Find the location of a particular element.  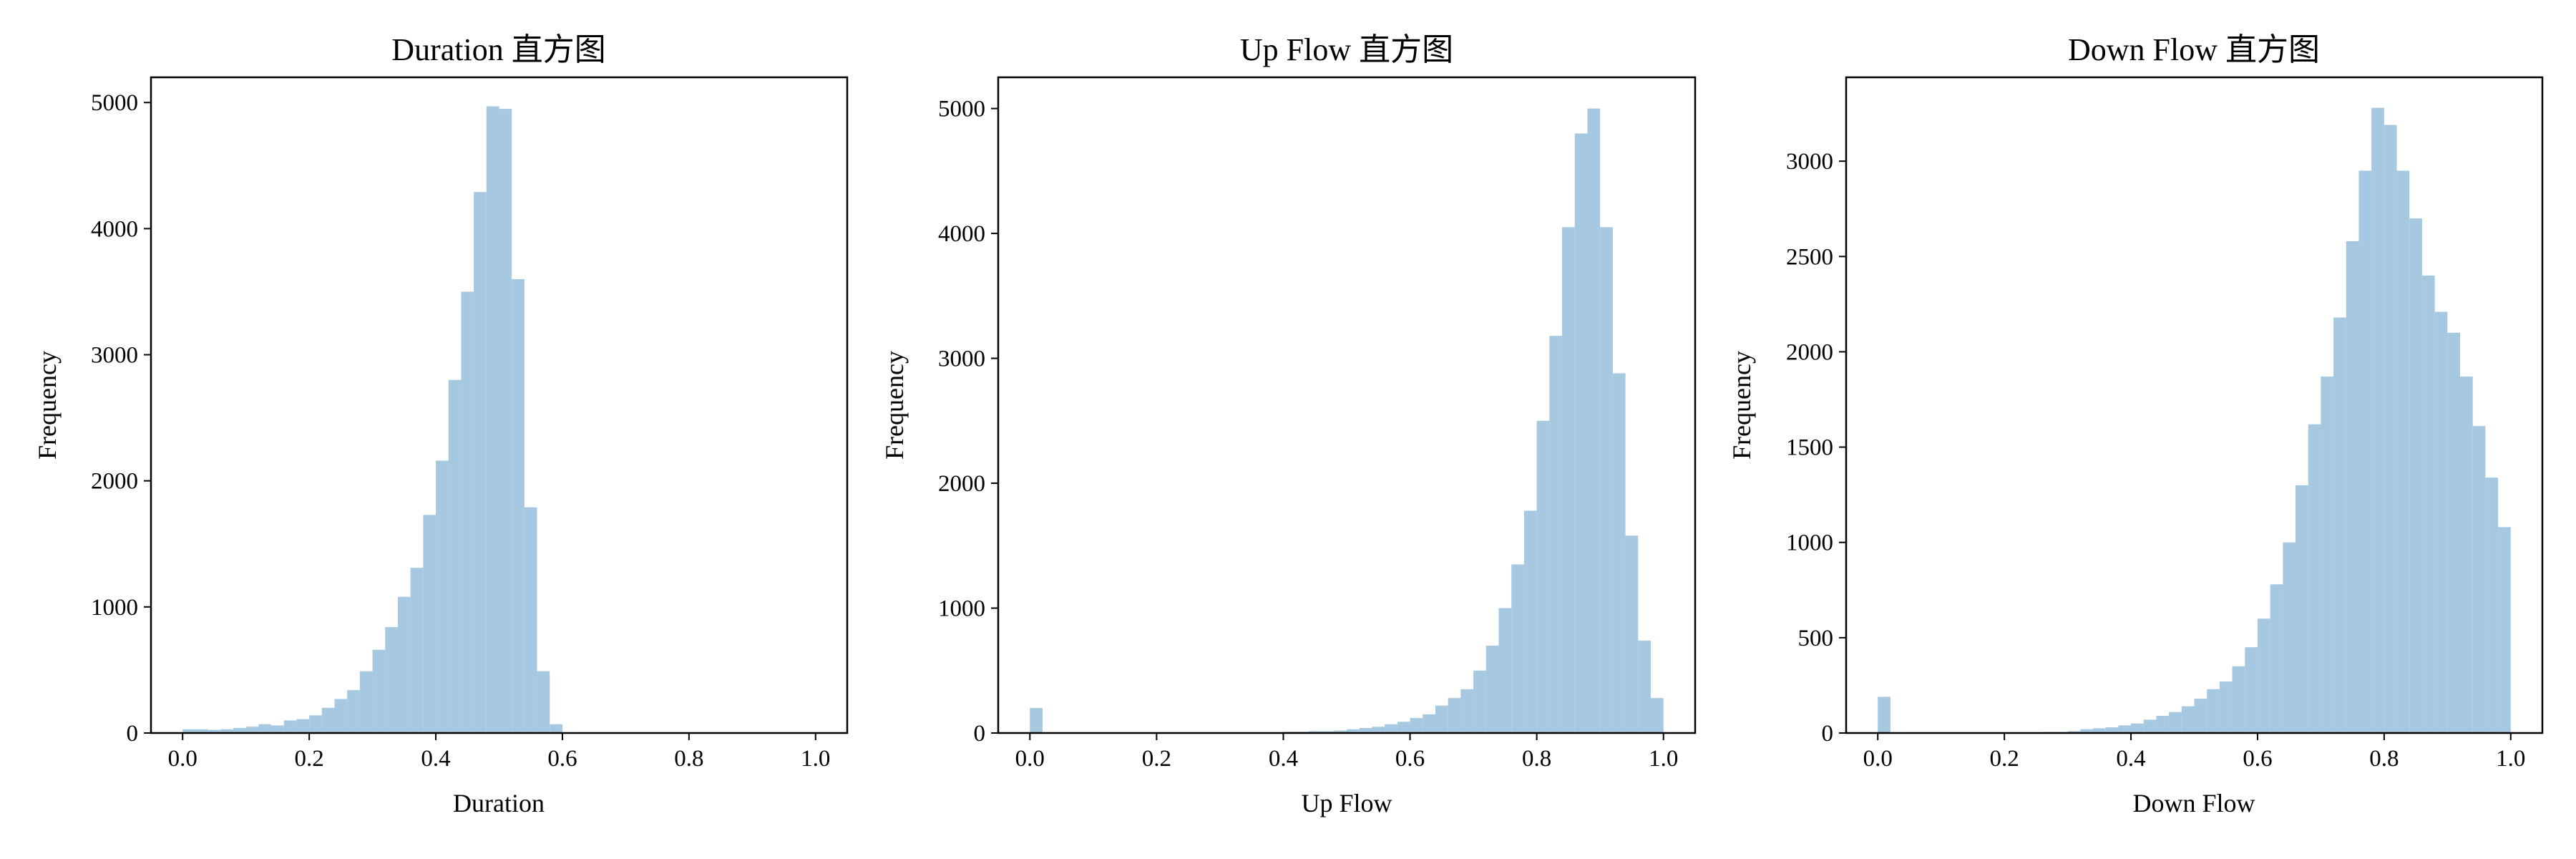

y-tick-label: 1500 is located at coordinates (1809, 448).